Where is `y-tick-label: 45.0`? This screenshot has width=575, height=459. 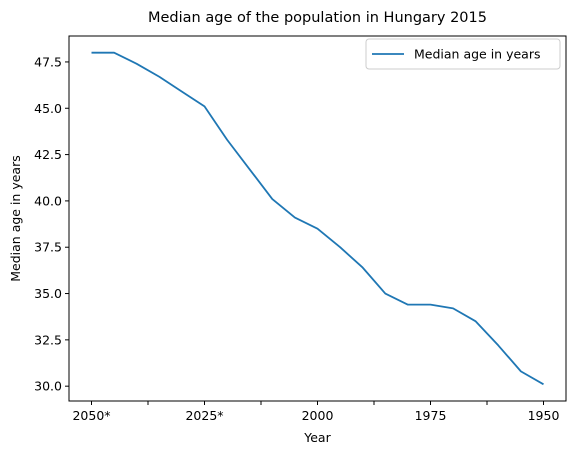 y-tick-label: 45.0 is located at coordinates (48, 108).